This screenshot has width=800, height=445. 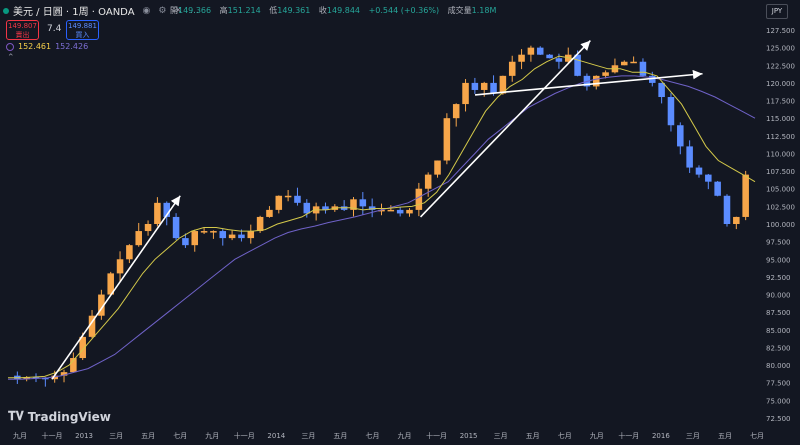 What do you see at coordinates (59, 416) in the screenshot?
I see `tradingview-logo: 𝐓𝐕 TradingView` at bounding box center [59, 416].